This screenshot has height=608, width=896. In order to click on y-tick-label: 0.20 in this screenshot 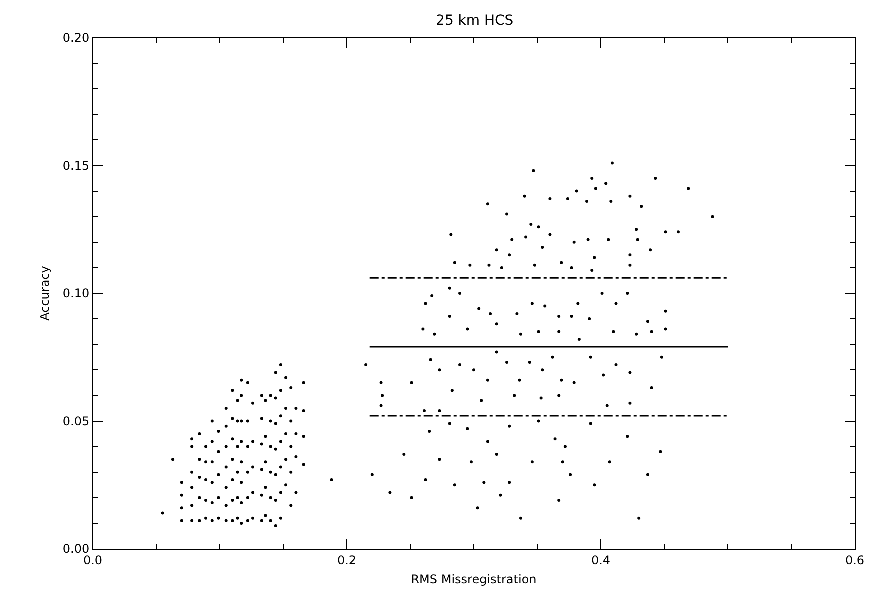, I will do `click(76, 38)`.